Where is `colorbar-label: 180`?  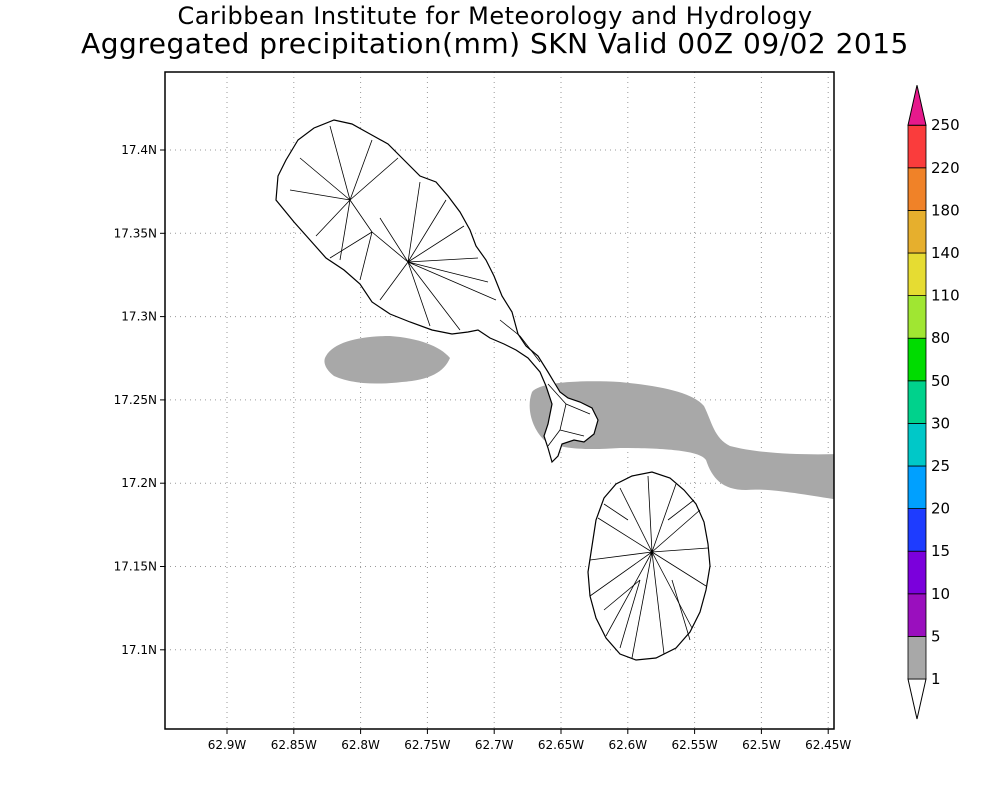 colorbar-label: 180 is located at coordinates (945, 210).